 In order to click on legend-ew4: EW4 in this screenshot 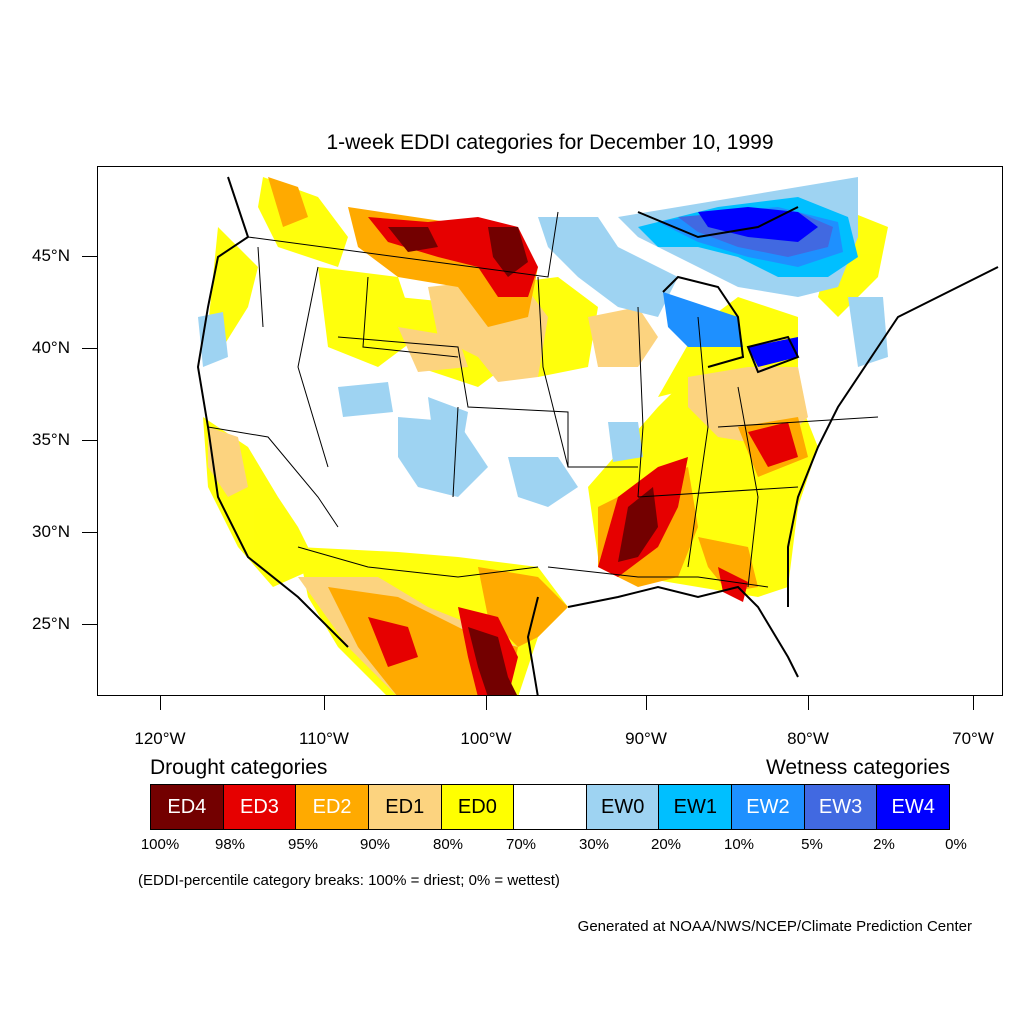, I will do `click(913, 807)`.